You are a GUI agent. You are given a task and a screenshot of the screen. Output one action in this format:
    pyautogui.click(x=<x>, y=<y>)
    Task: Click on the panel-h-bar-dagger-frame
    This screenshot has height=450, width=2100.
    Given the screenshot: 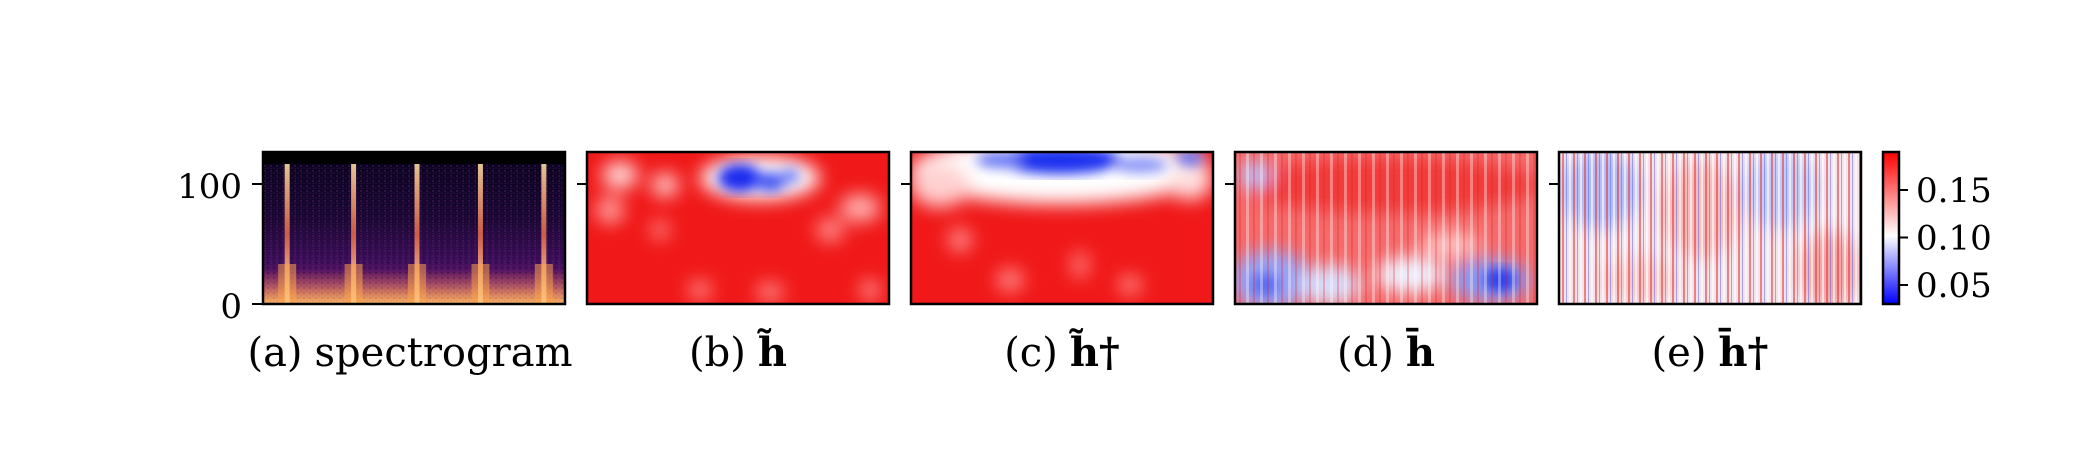 What is the action you would take?
    pyautogui.click(x=1710, y=228)
    